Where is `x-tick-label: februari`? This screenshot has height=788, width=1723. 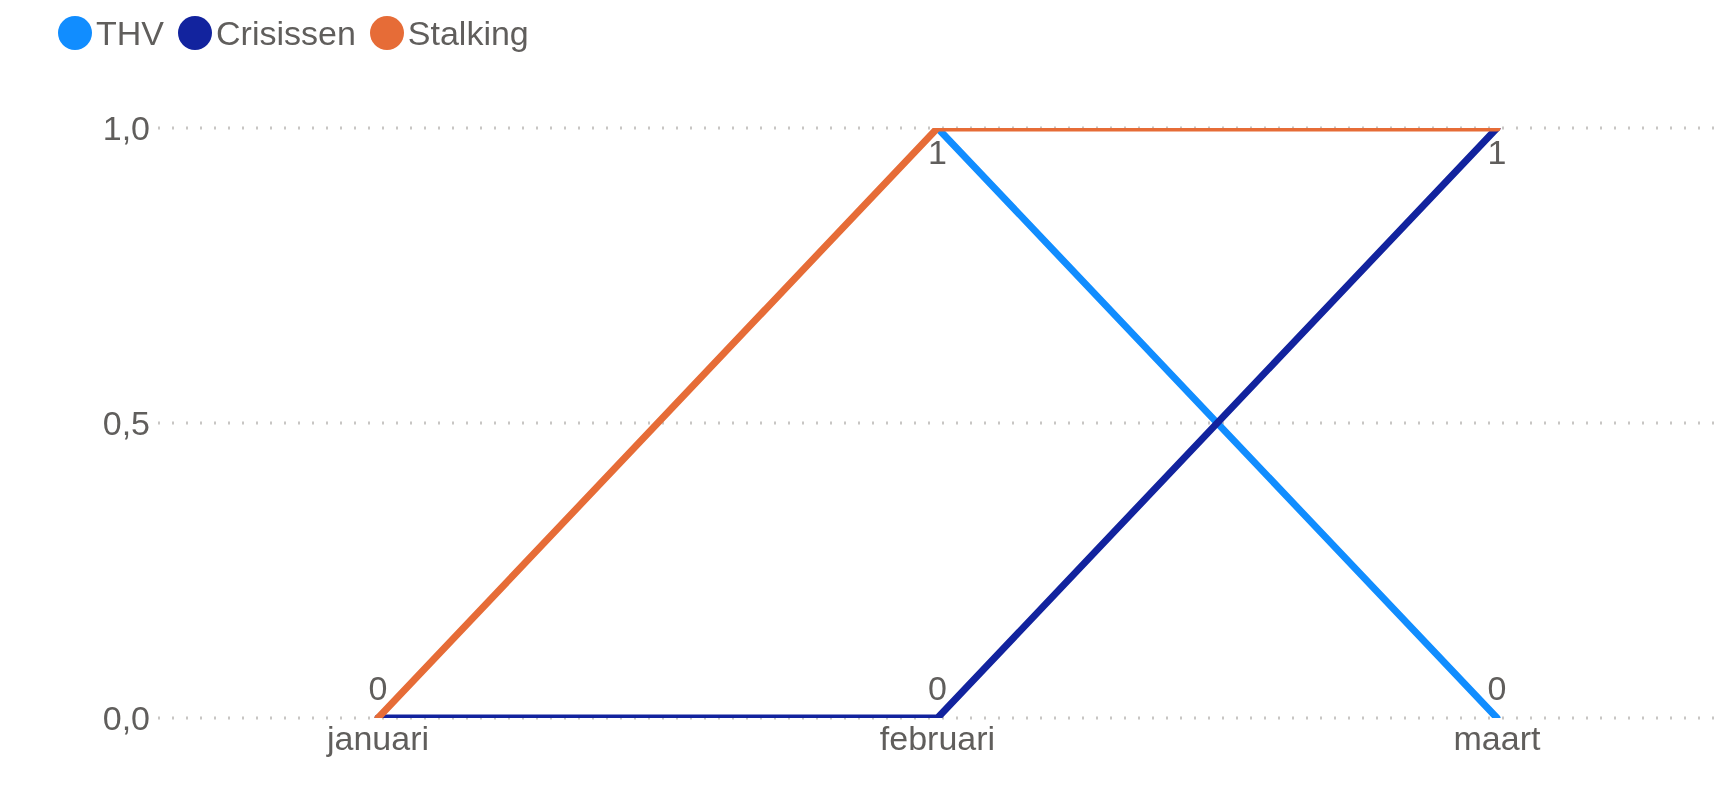 x-tick-label: februari is located at coordinates (937, 738).